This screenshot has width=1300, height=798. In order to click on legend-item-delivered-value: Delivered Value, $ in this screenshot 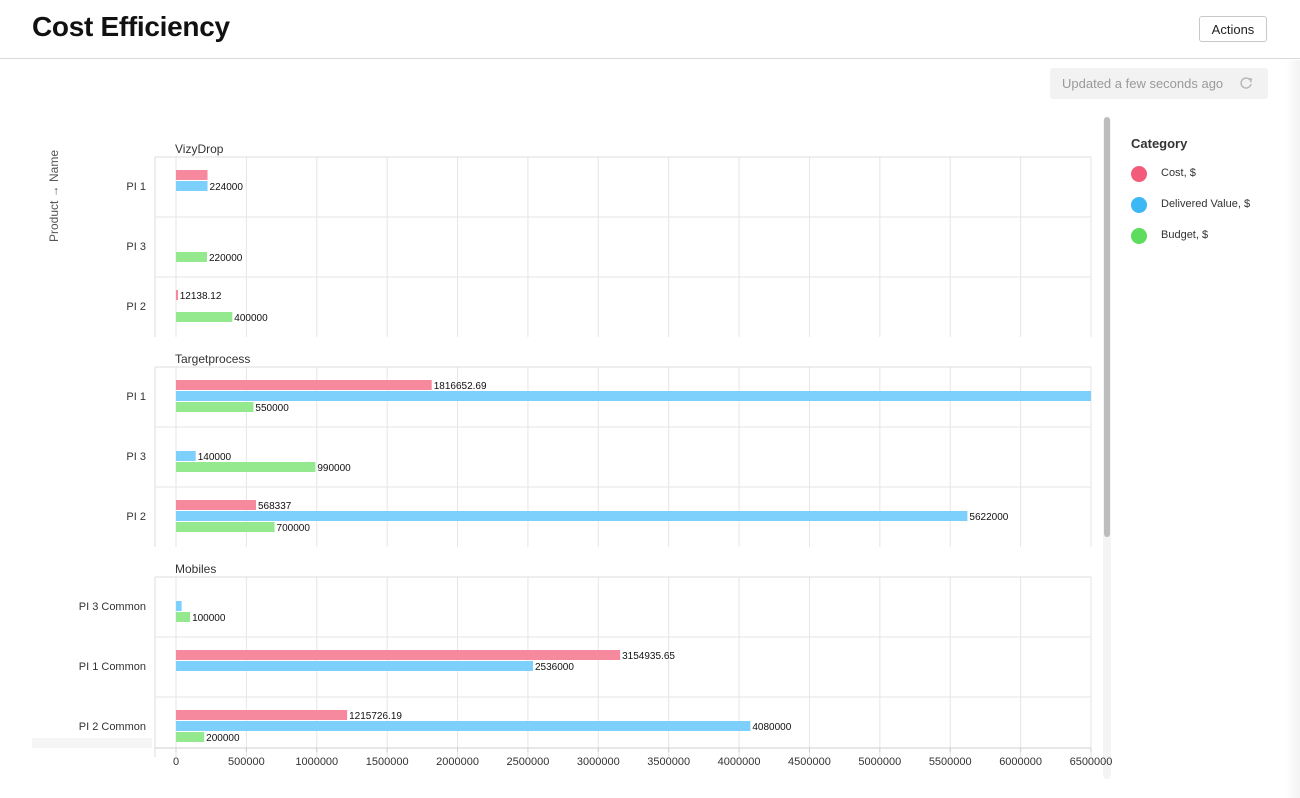, I will do `click(1201, 206)`.